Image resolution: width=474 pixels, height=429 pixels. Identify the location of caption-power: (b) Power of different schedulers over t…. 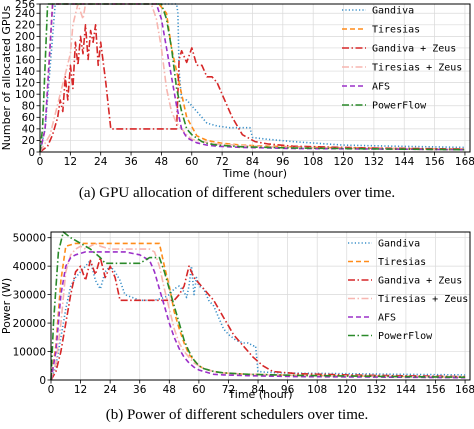
(237, 415).